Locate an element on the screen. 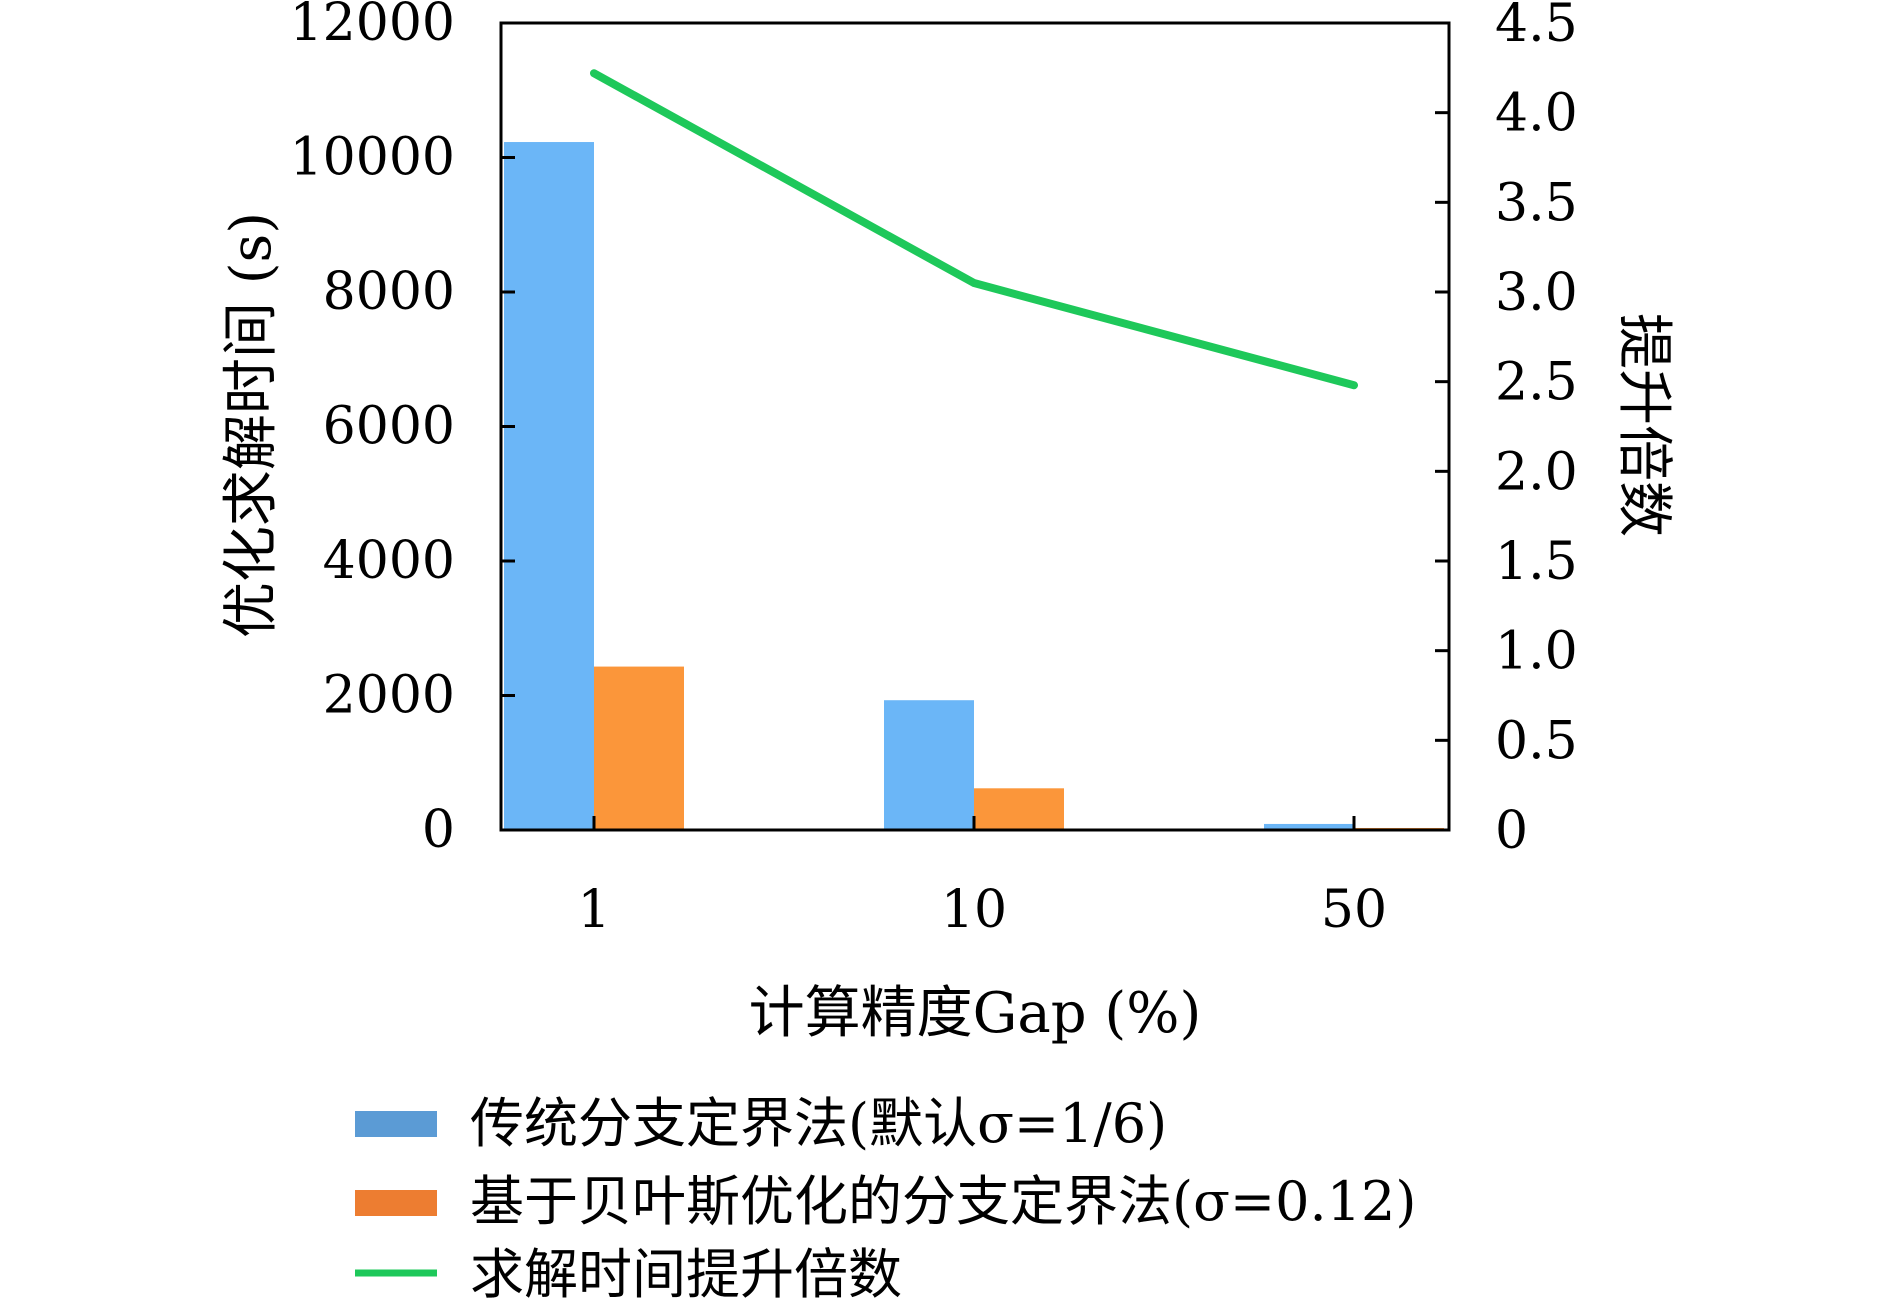 Image resolution: width=1890 pixels, height=1303 pixels. y2-tick-label: 0.5 is located at coordinates (1536, 741).